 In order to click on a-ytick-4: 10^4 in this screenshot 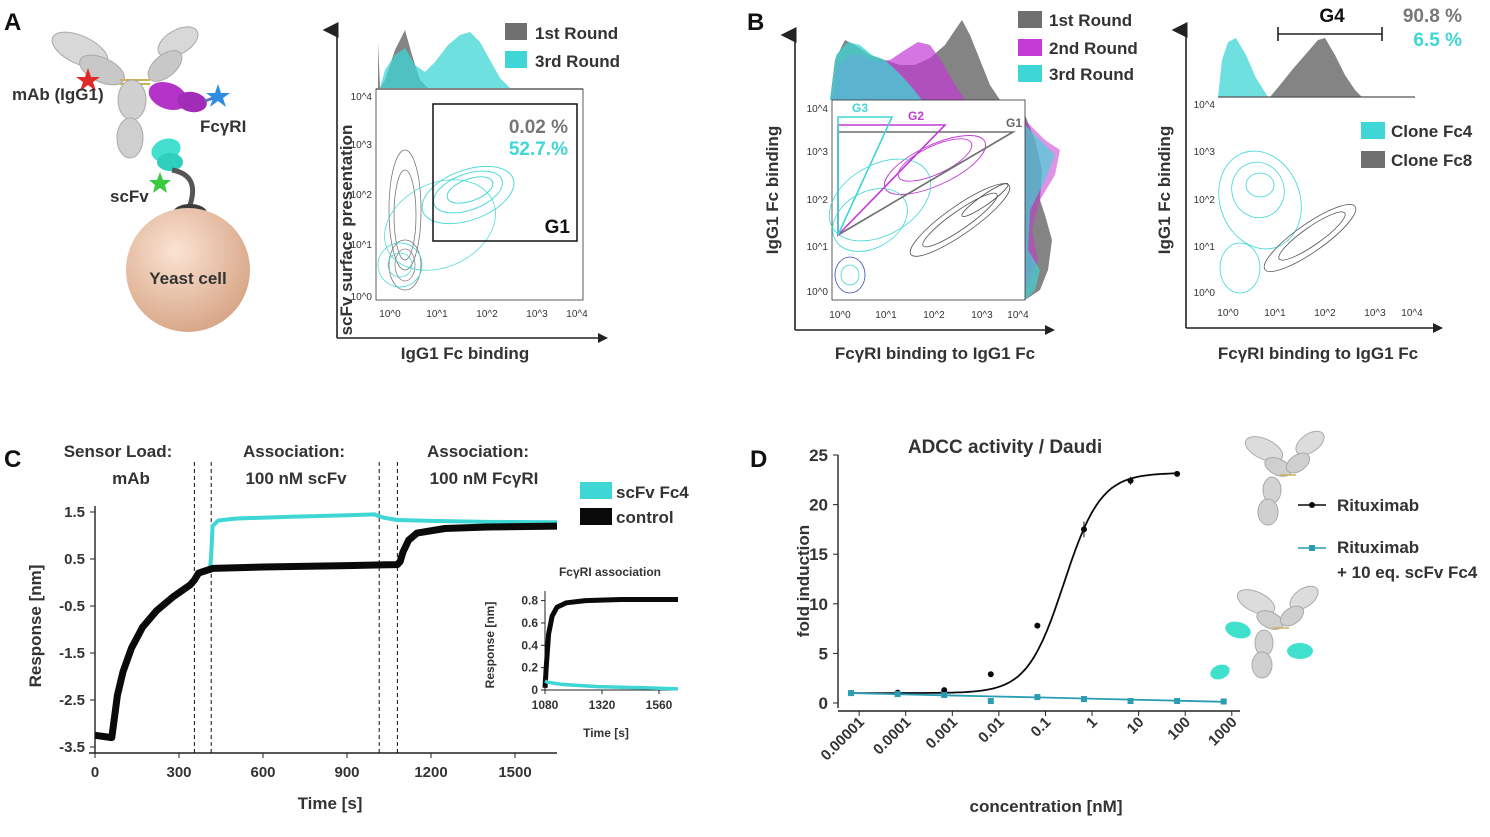, I will do `click(362, 97)`.